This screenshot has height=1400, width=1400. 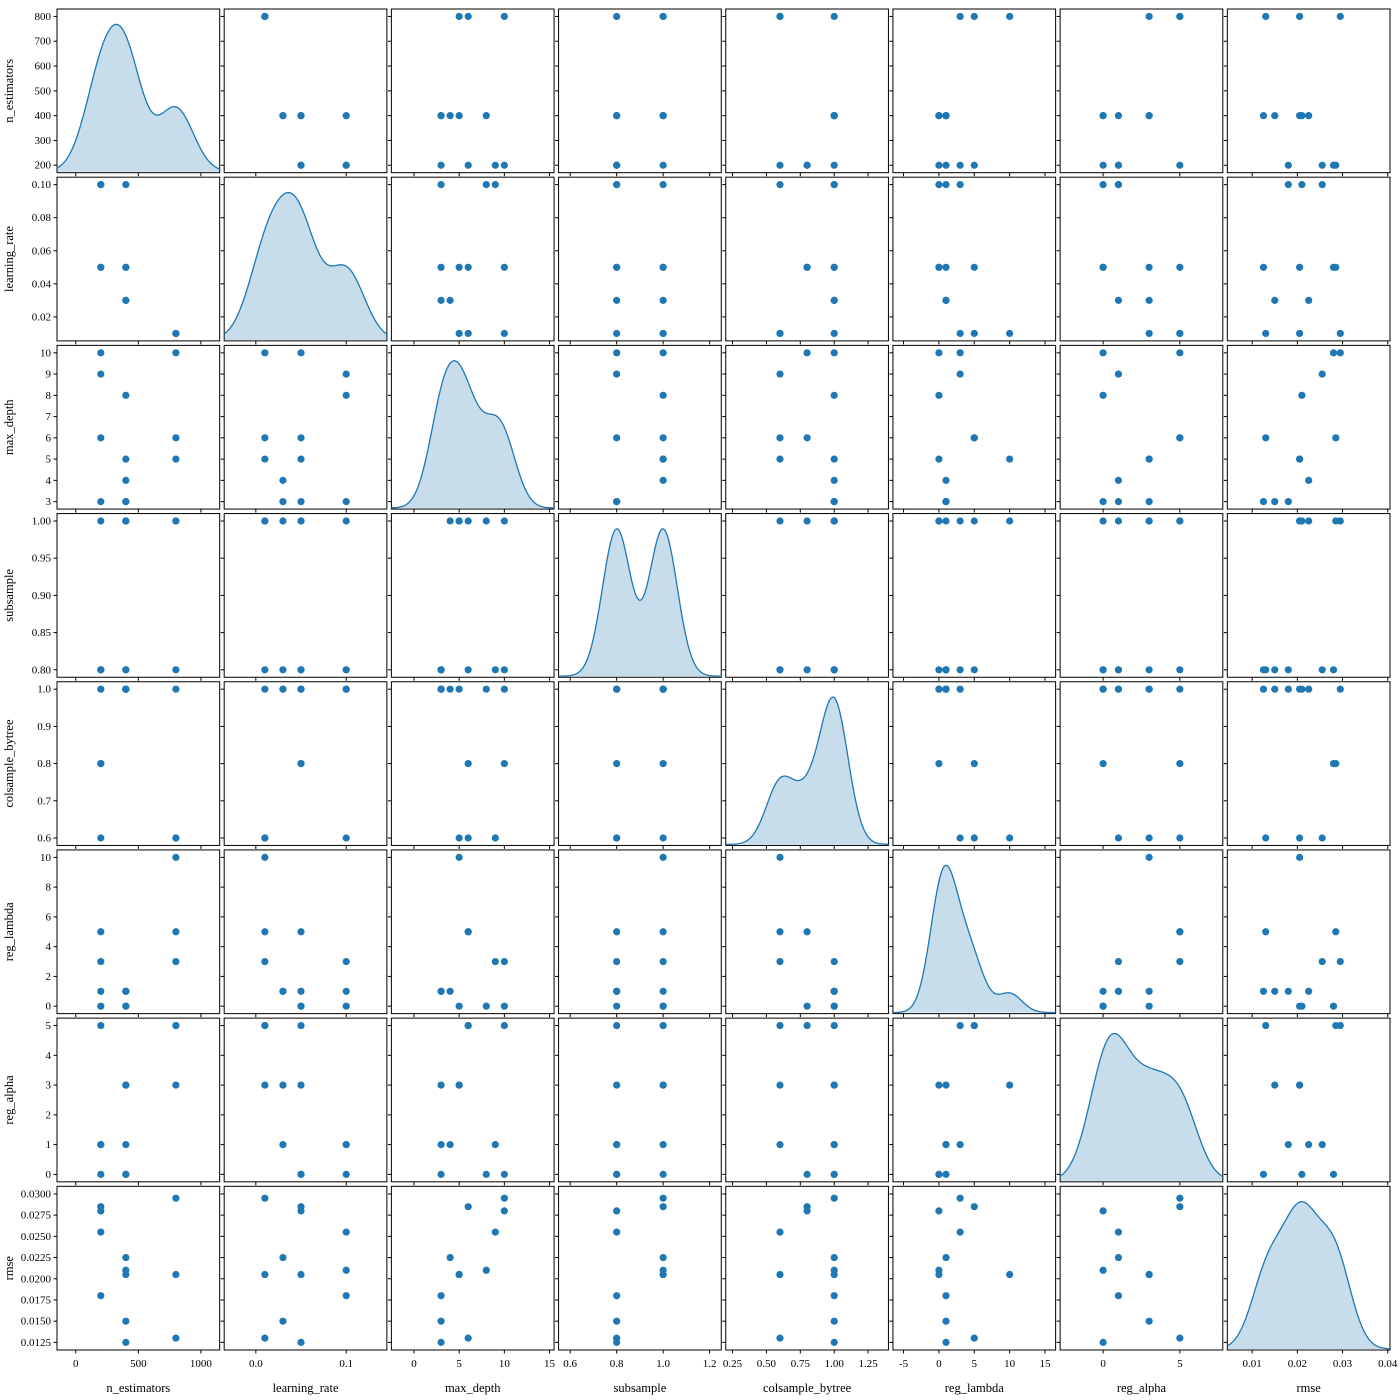 What do you see at coordinates (49, 438) in the screenshot?
I see `y-tick-label: 6` at bounding box center [49, 438].